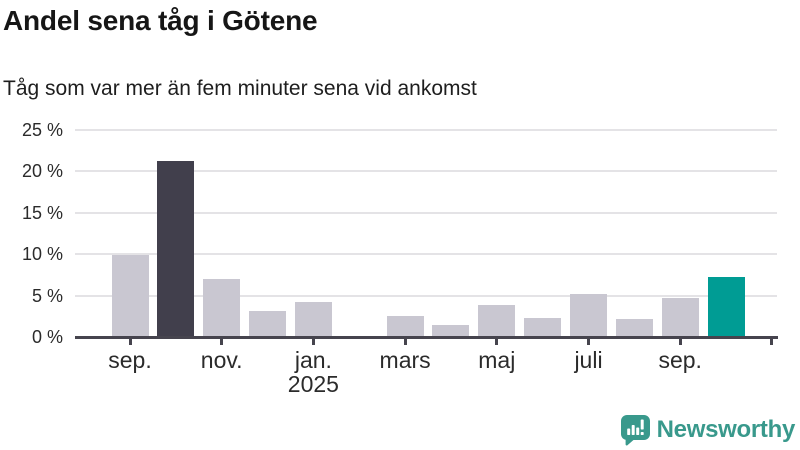 Image resolution: width=800 pixels, height=450 pixels. Describe the element at coordinates (726, 306) in the screenshot. I see `bar-okt-2025` at that location.